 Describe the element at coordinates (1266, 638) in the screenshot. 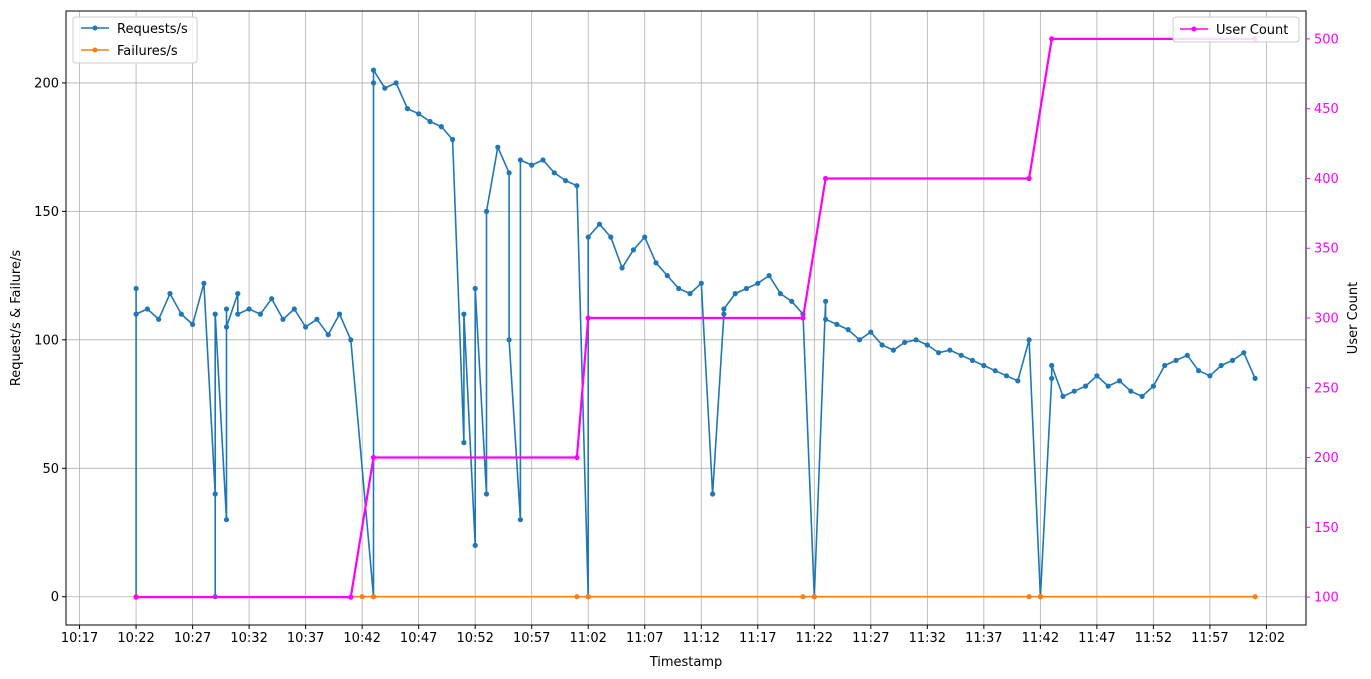

I see `x-tick-label: 12:02` at that location.